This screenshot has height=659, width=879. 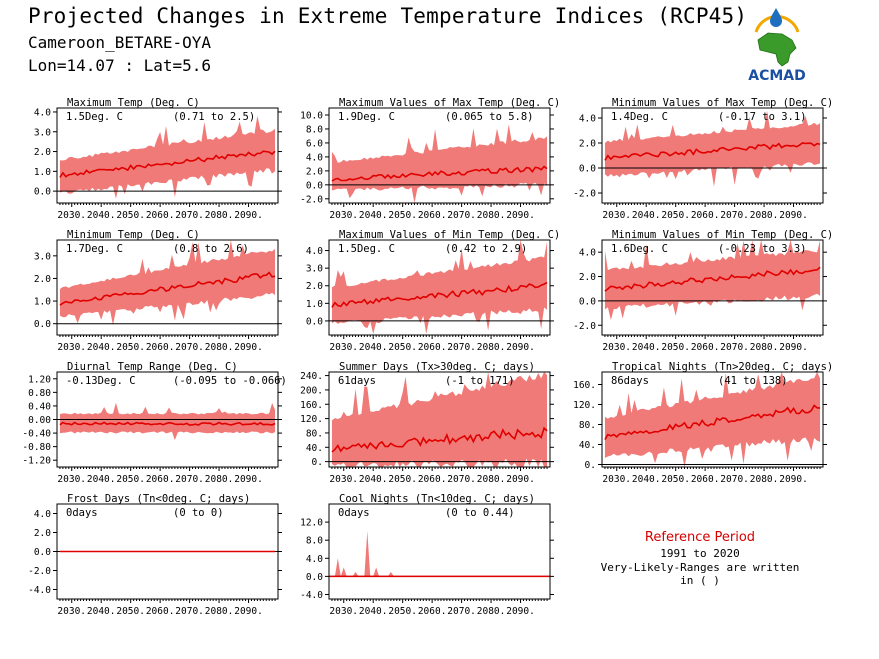 What do you see at coordinates (36, 434) in the screenshot?
I see `y-tick-label: -0.40` at bounding box center [36, 434].